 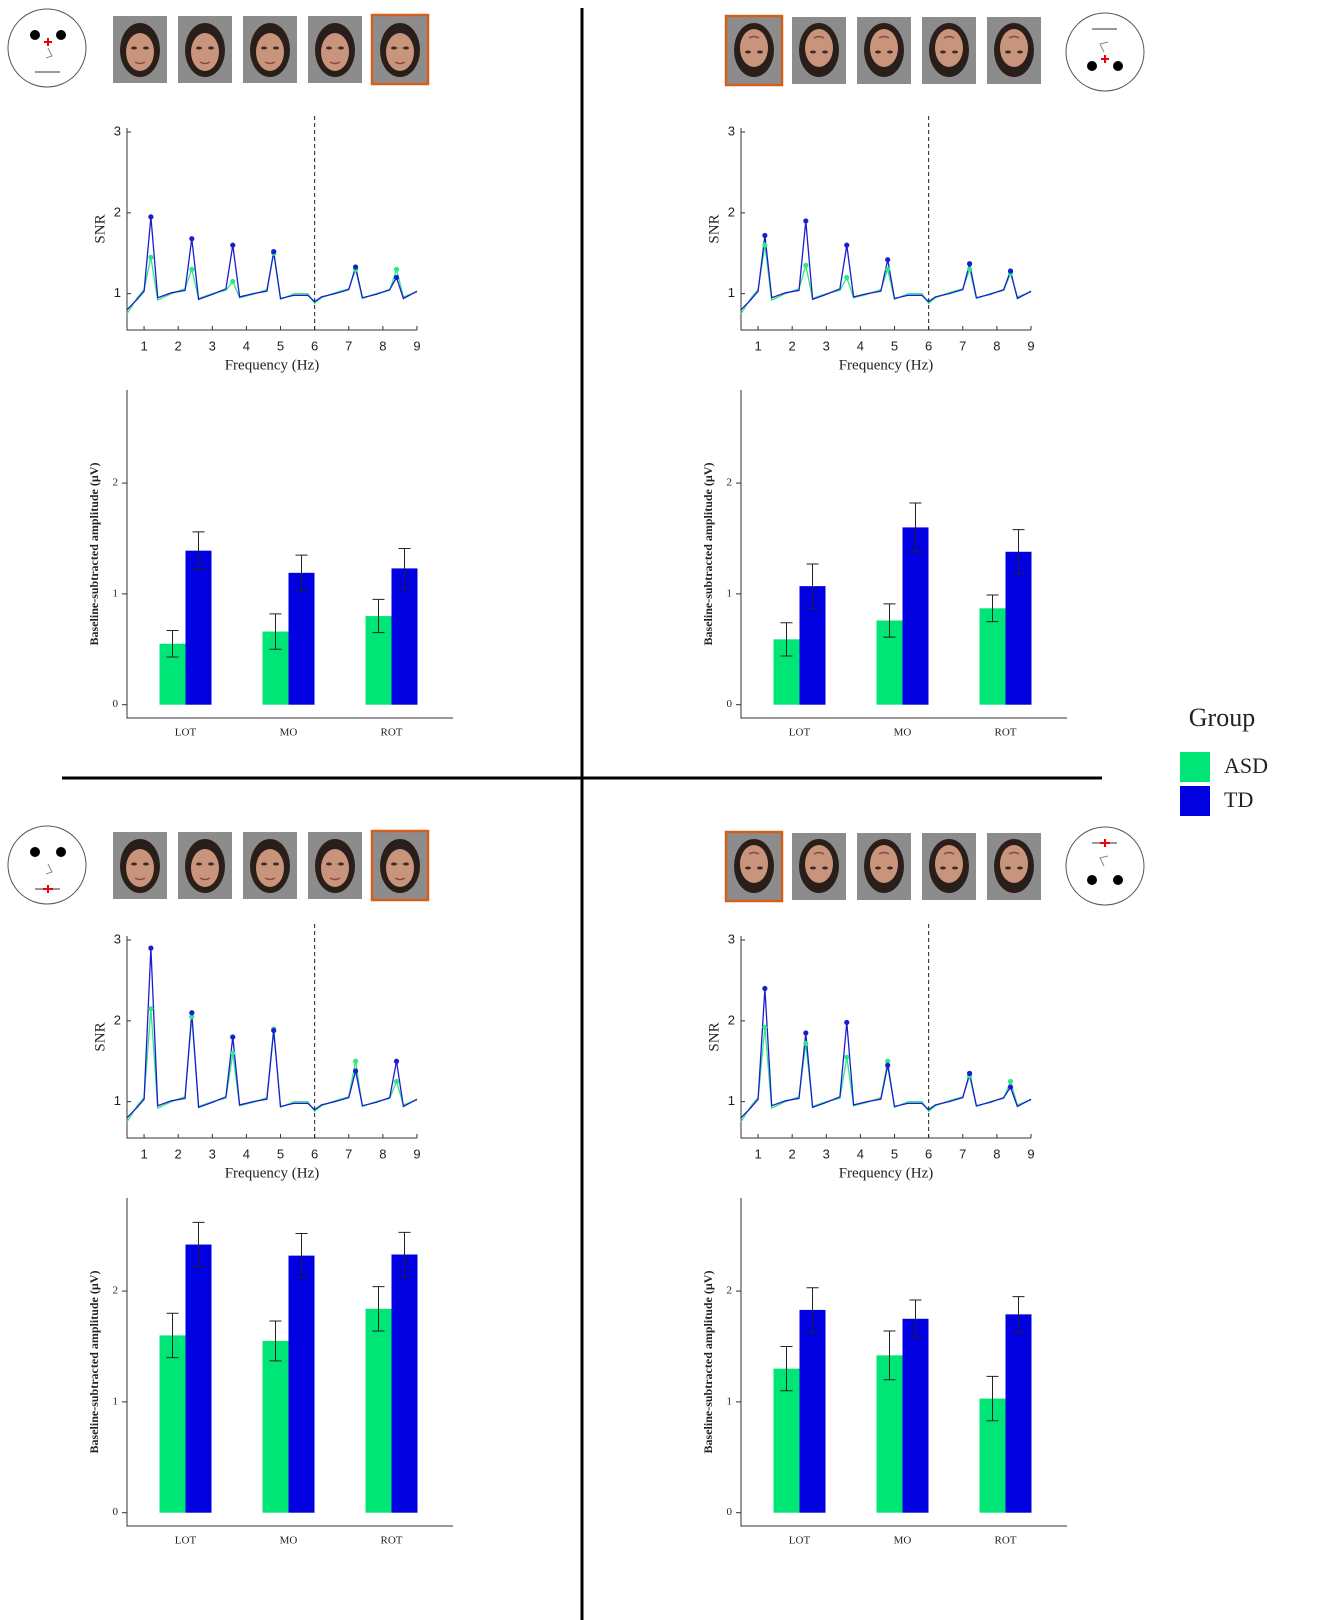 What do you see at coordinates (272, 1173) in the screenshot?
I see `x-axis-label: Frequency (Hz)` at bounding box center [272, 1173].